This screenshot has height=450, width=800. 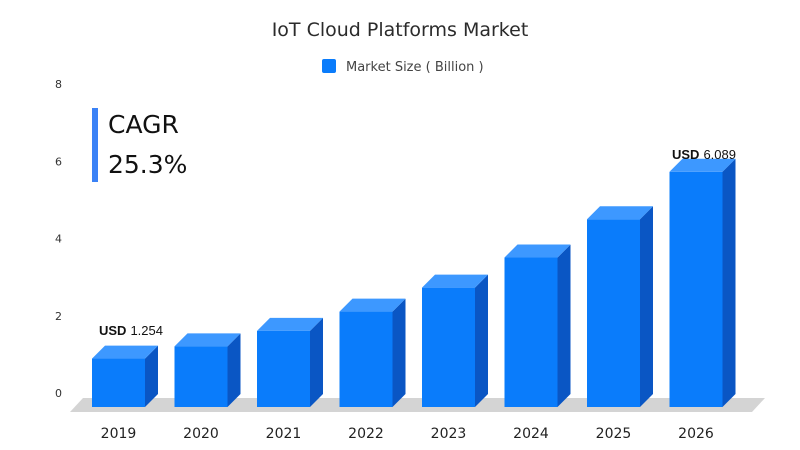 I want to click on cagr-label: CAGR, so click(x=143, y=124).